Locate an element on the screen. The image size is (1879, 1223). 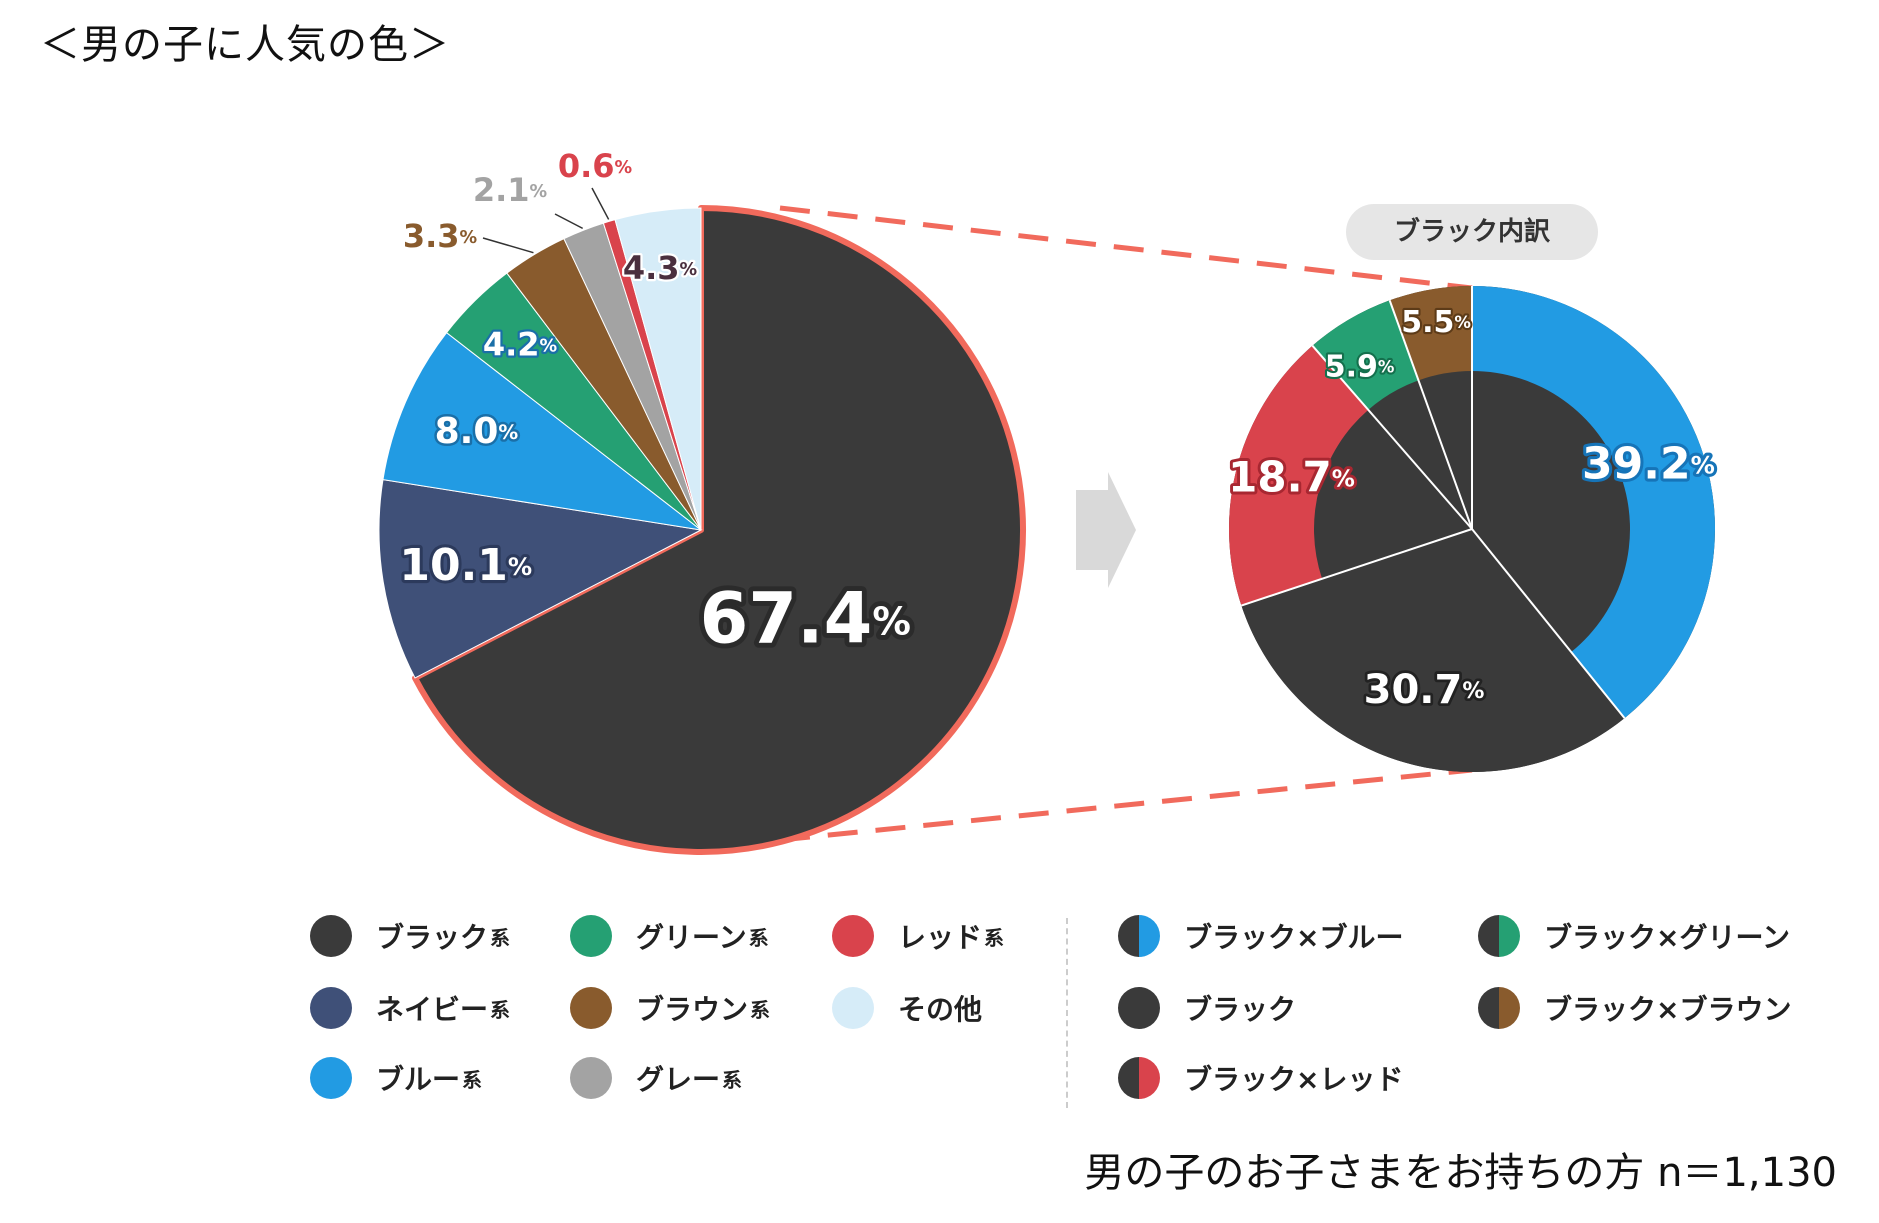
main-slice-label: 0.6% is located at coordinates (595, 166).